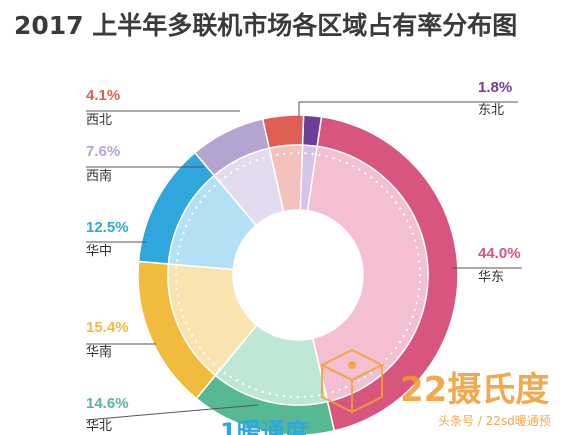 The image size is (582, 435). Describe the element at coordinates (495, 87) in the screenshot. I see `percent-label-0: 1.8%` at that location.